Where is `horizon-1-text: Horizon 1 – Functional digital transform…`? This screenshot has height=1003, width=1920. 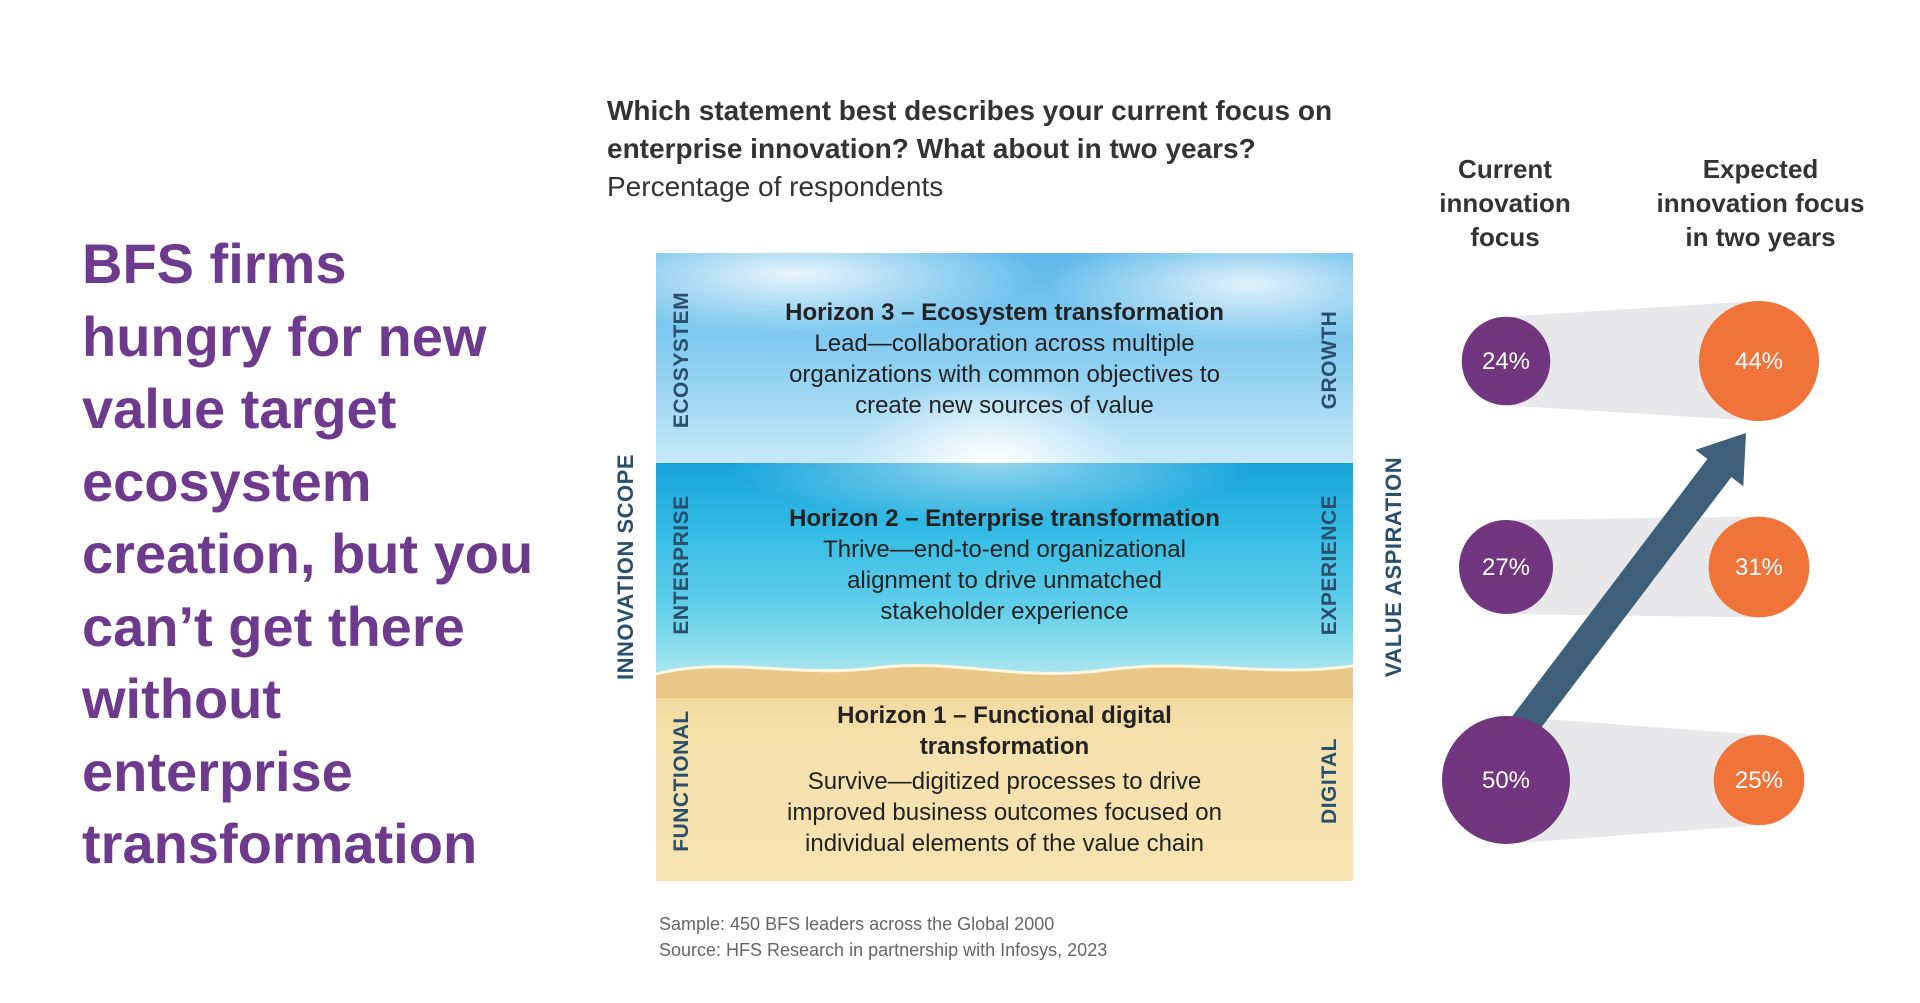
horizon-1-text: Horizon 1 – Functional digital transform… is located at coordinates (1004, 779).